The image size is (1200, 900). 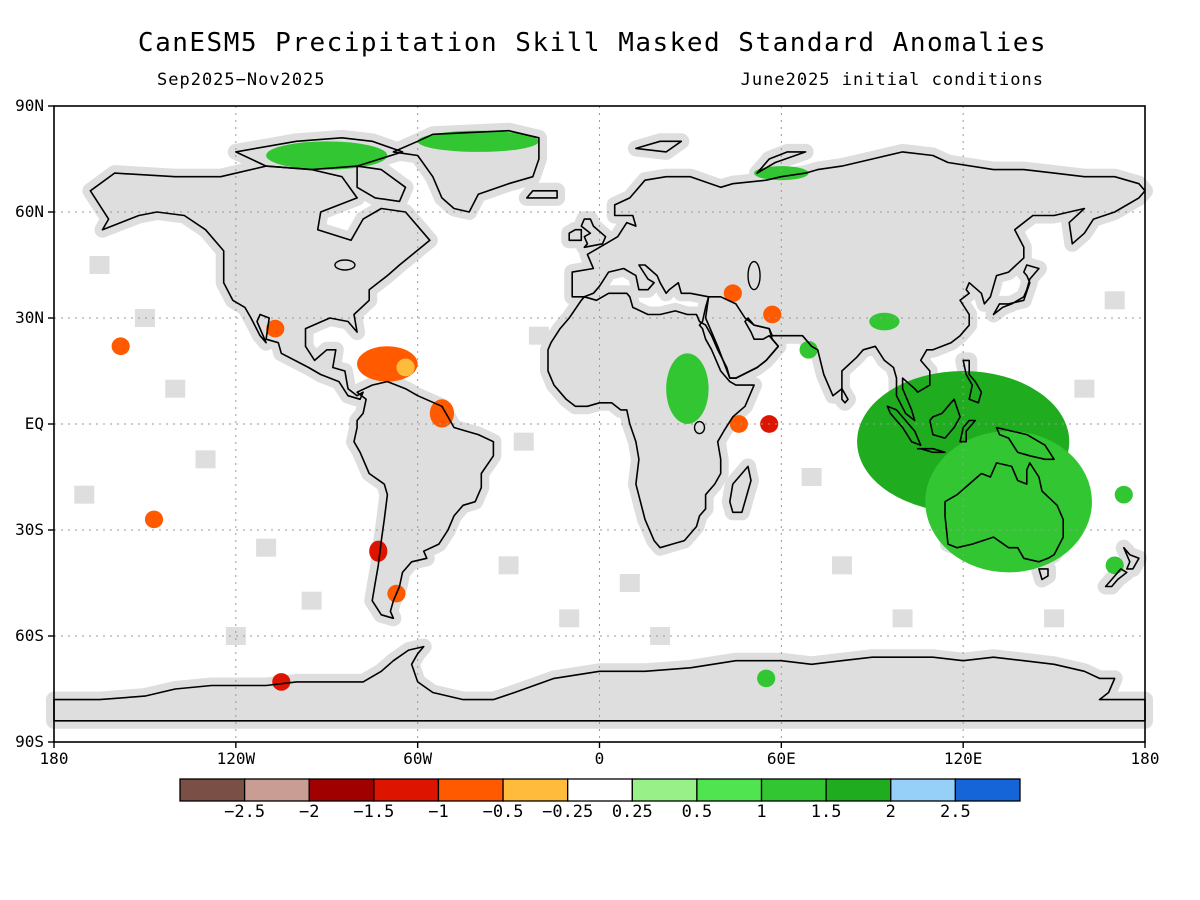 I want to click on lake-victoria, so click(x=699, y=427).